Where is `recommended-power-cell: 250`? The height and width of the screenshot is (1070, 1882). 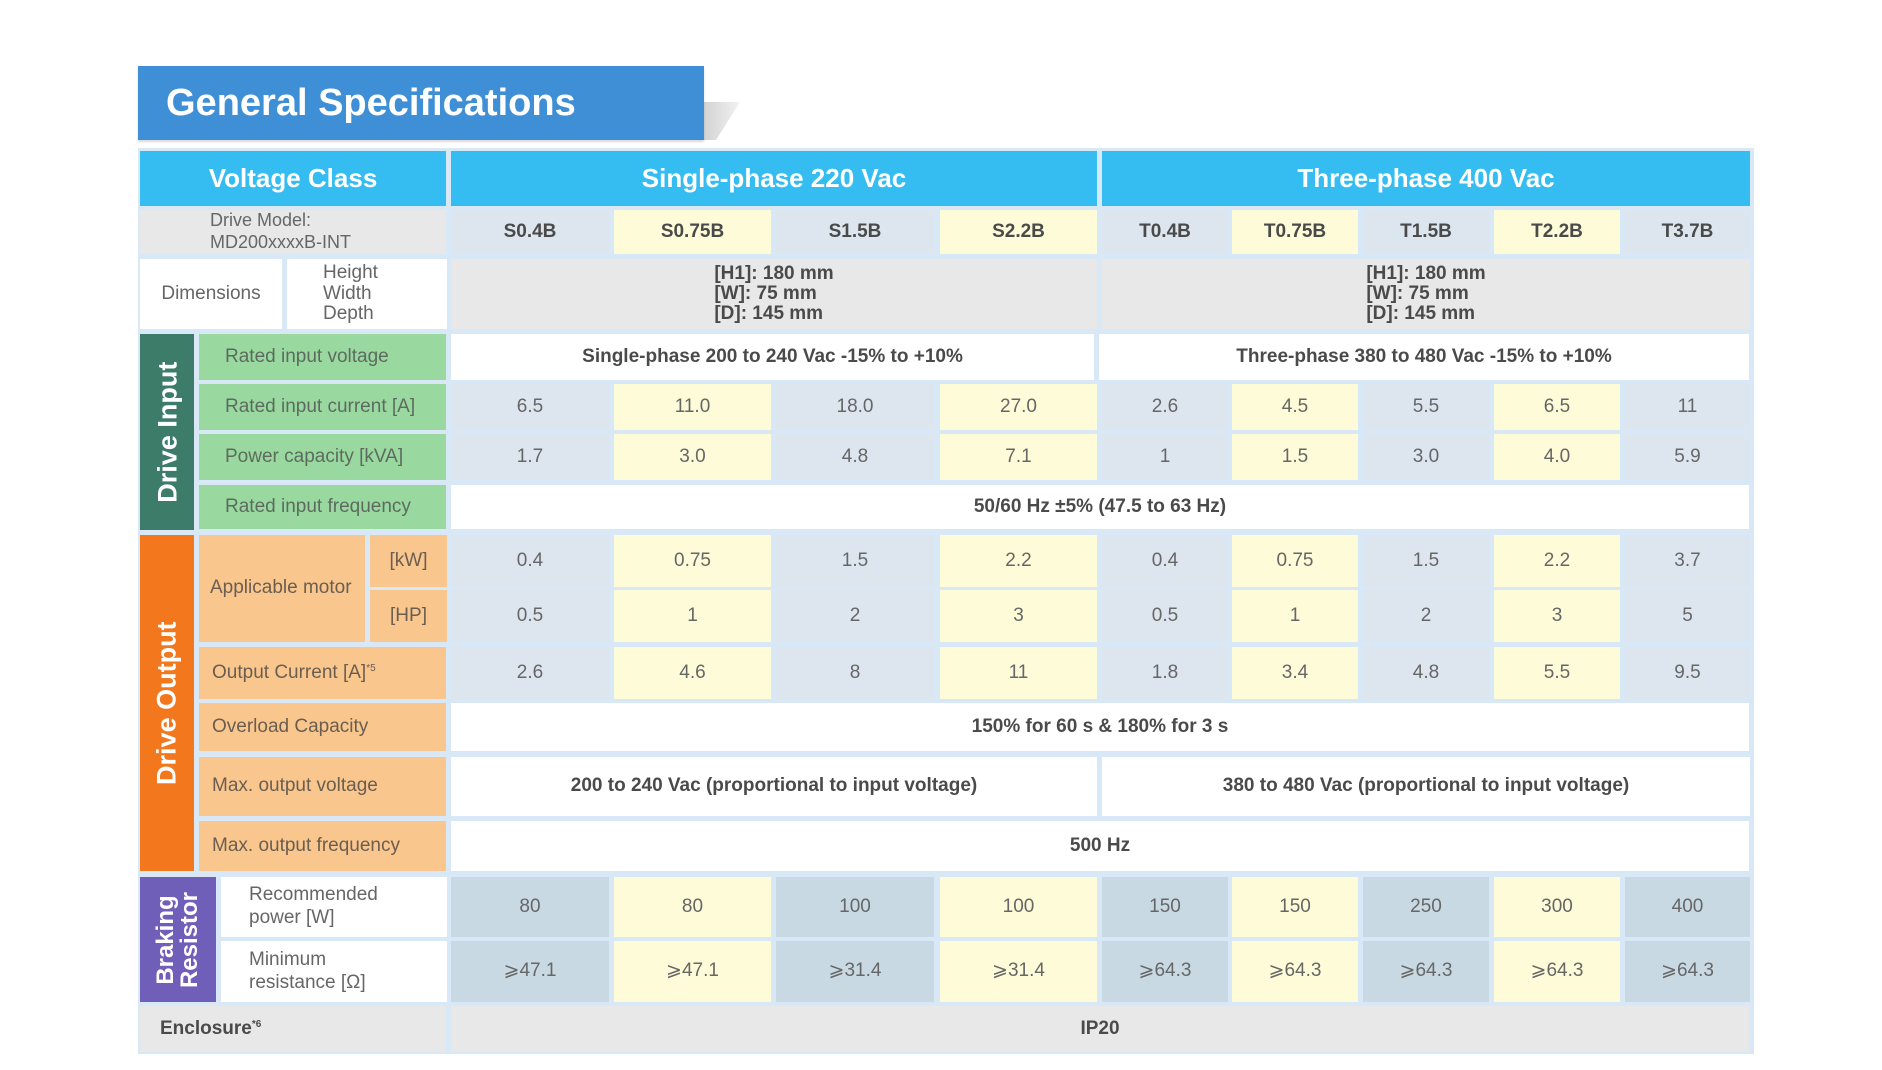
recommended-power-cell: 250 is located at coordinates (1426, 907).